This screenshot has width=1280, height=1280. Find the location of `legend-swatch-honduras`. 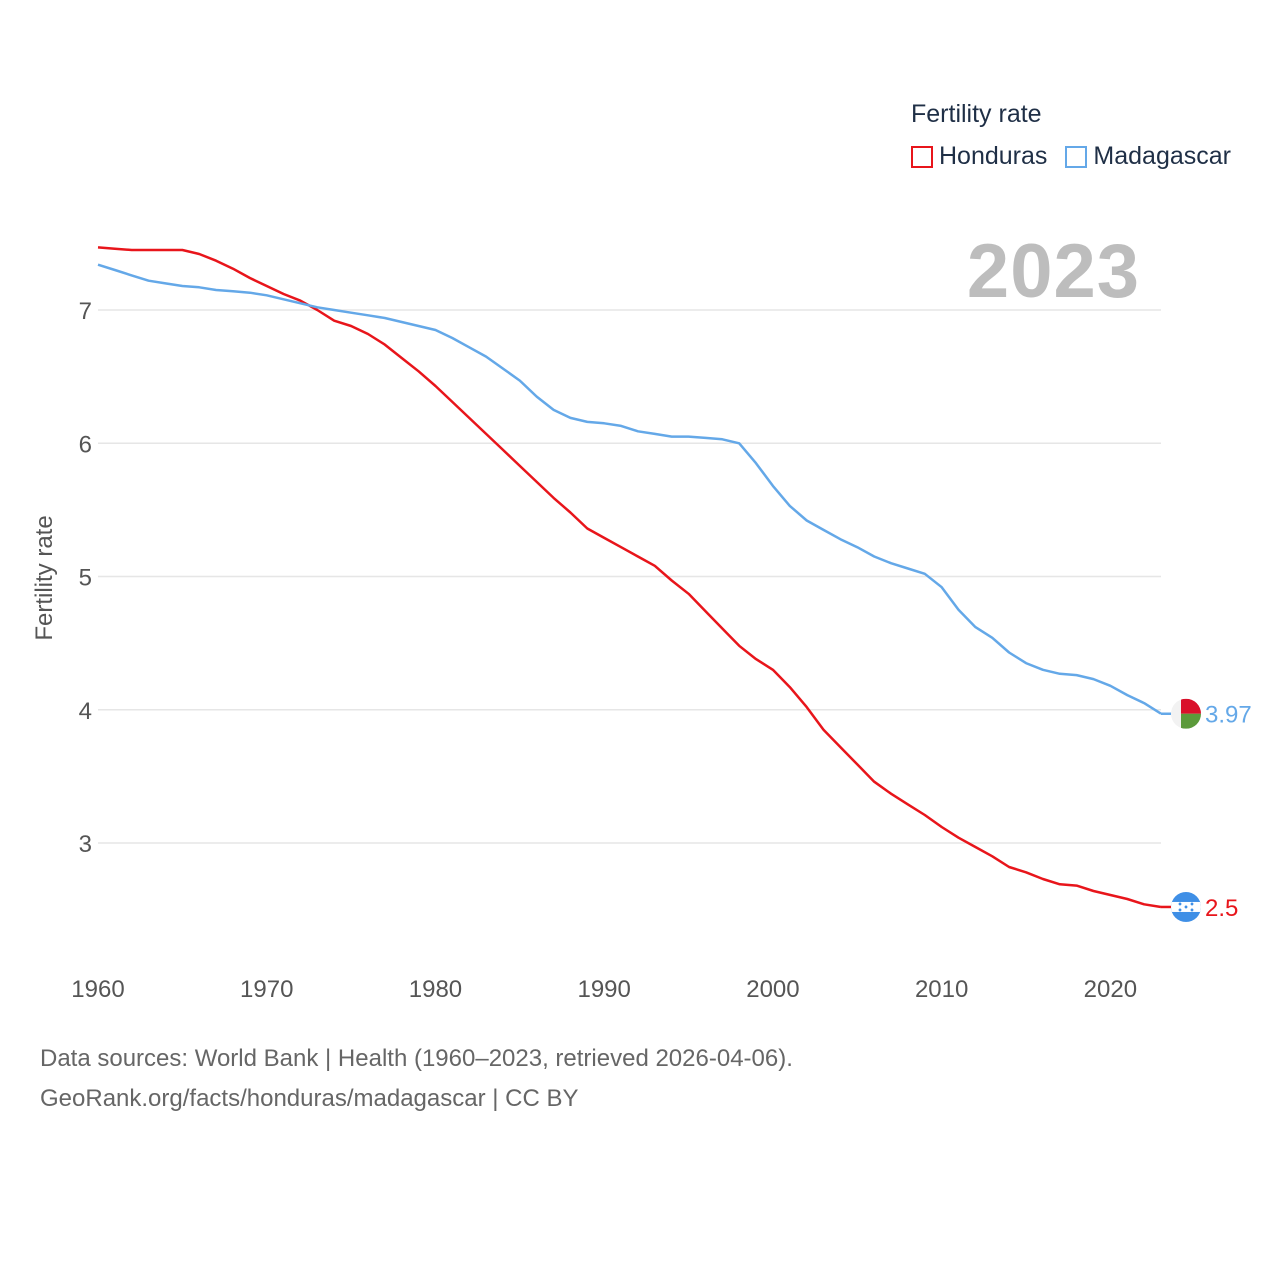

legend-swatch-honduras is located at coordinates (922, 156).